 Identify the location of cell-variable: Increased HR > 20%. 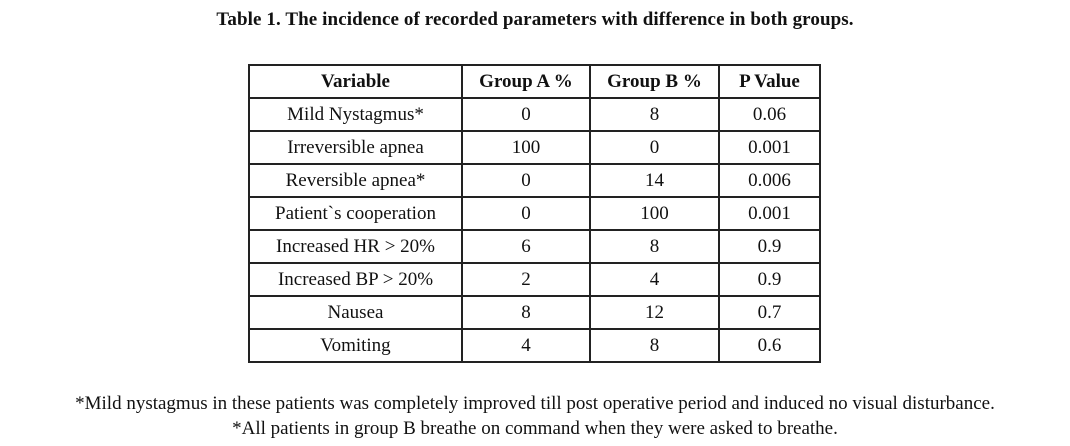
(355, 246).